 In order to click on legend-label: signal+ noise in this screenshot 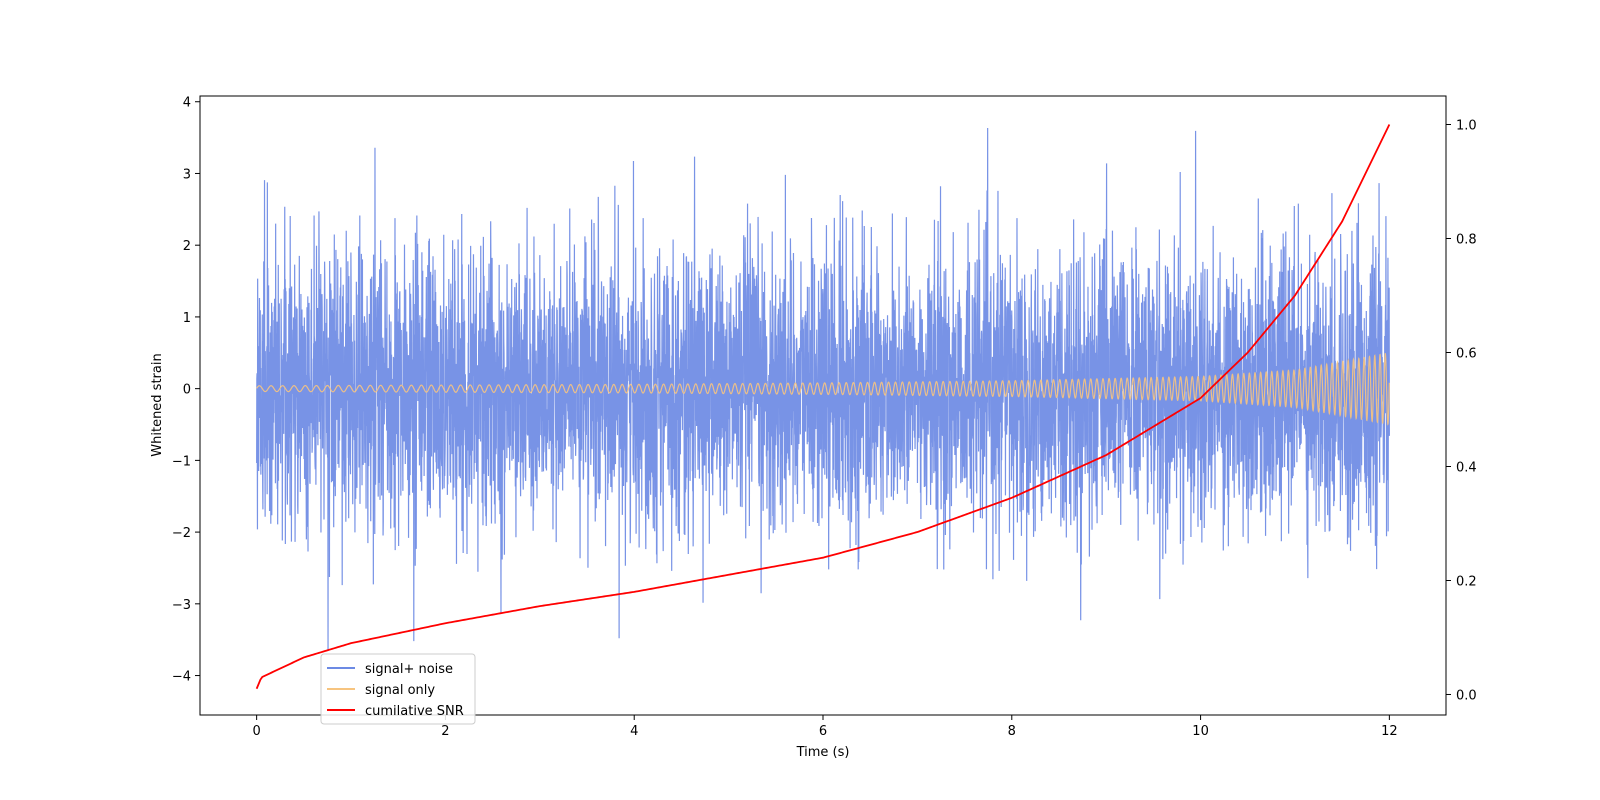, I will do `click(409, 669)`.